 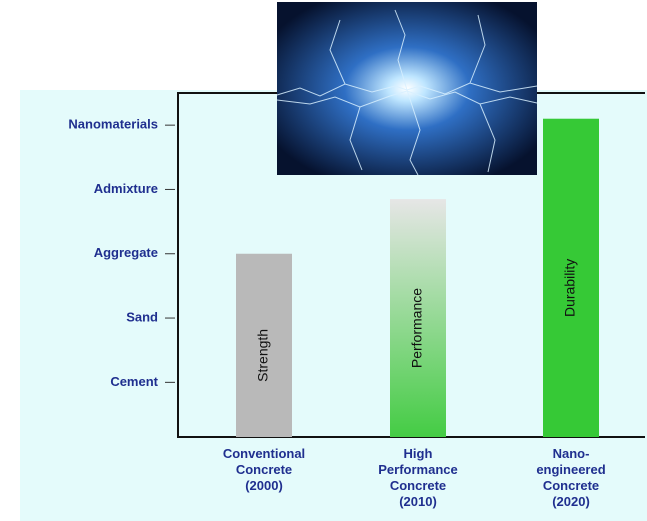 What do you see at coordinates (570, 288) in the screenshot?
I see `bar-label: Durability` at bounding box center [570, 288].